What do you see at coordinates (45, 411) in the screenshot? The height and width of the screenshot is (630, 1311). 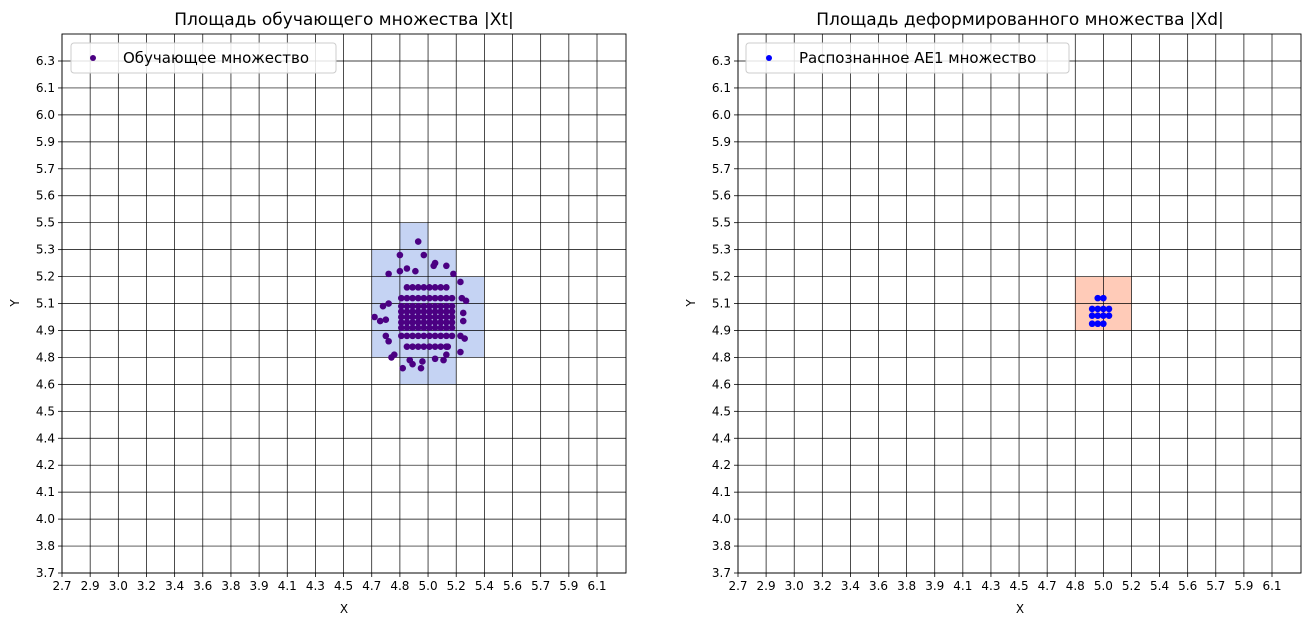 I see `y-tick-label: 4.5` at bounding box center [45, 411].